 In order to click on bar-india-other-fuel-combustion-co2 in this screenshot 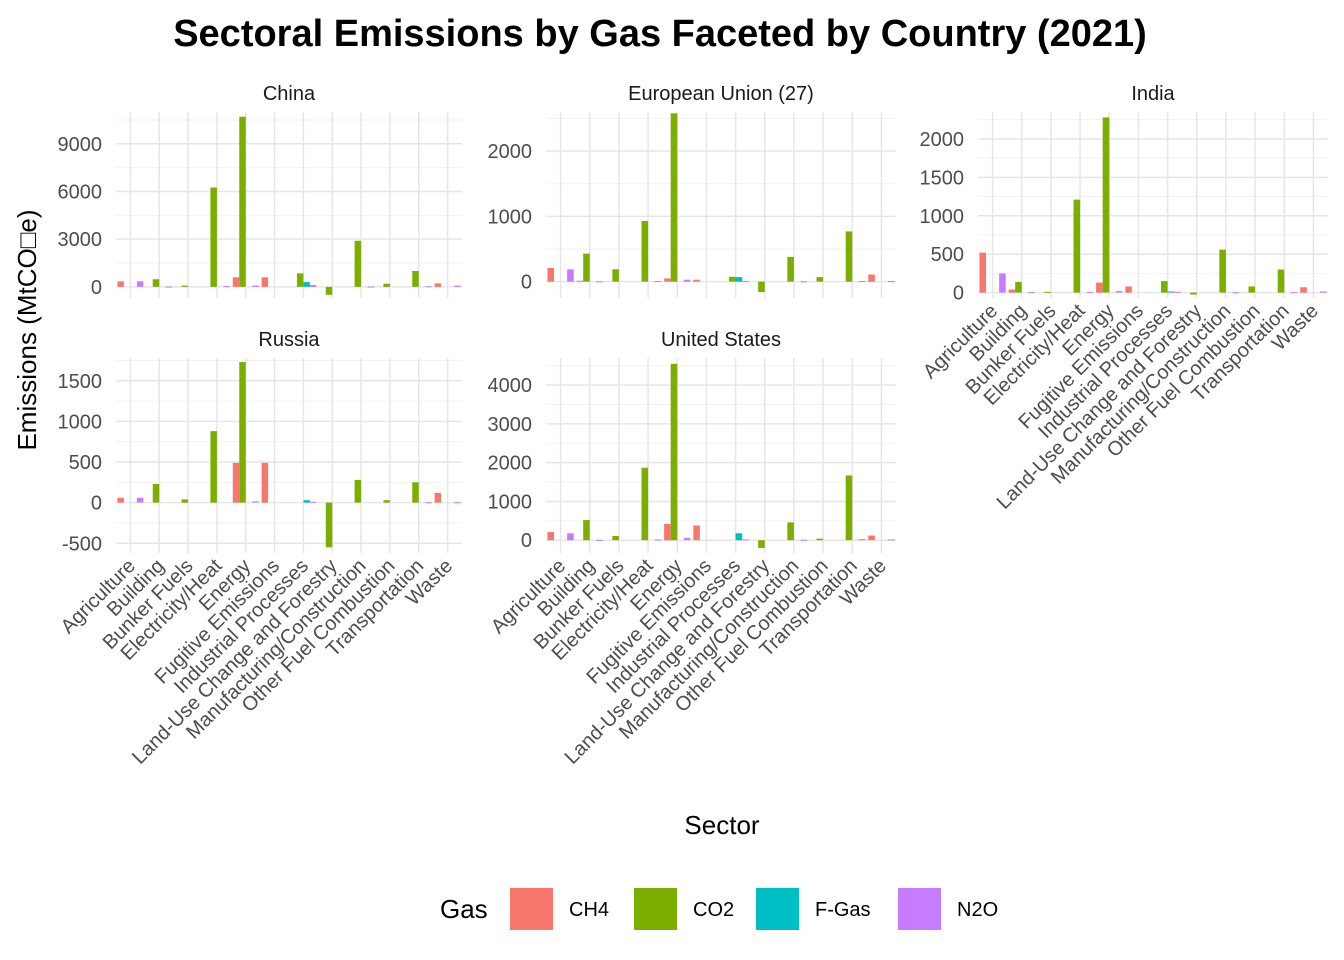, I will do `click(1252, 289)`.